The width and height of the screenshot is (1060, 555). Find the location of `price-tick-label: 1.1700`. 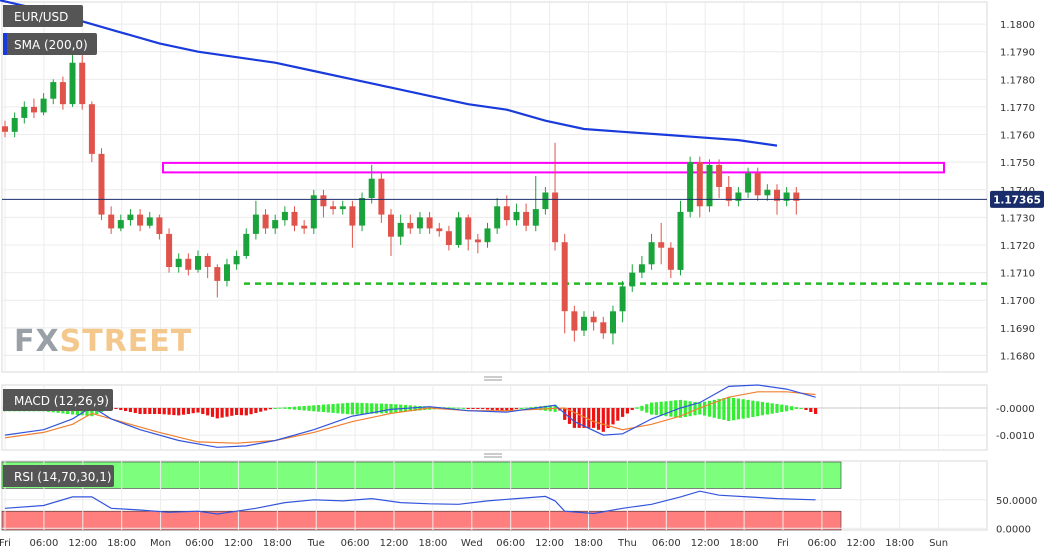

price-tick-label: 1.1700 is located at coordinates (1017, 301).